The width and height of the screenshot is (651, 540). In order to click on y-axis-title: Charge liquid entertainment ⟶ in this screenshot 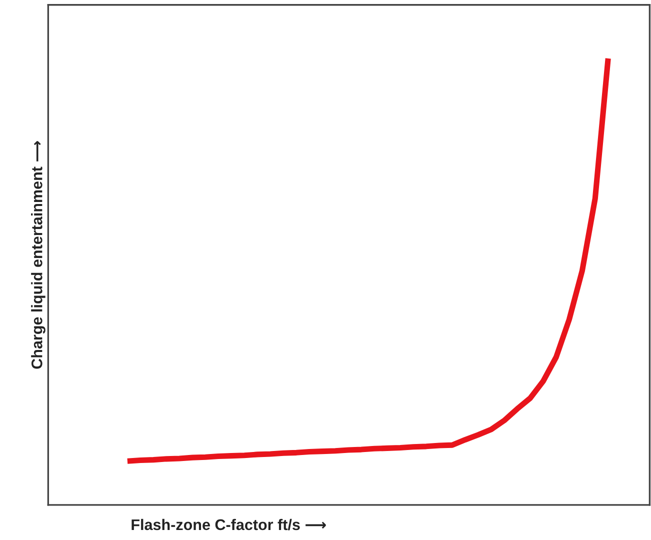, I will do `click(38, 255)`.